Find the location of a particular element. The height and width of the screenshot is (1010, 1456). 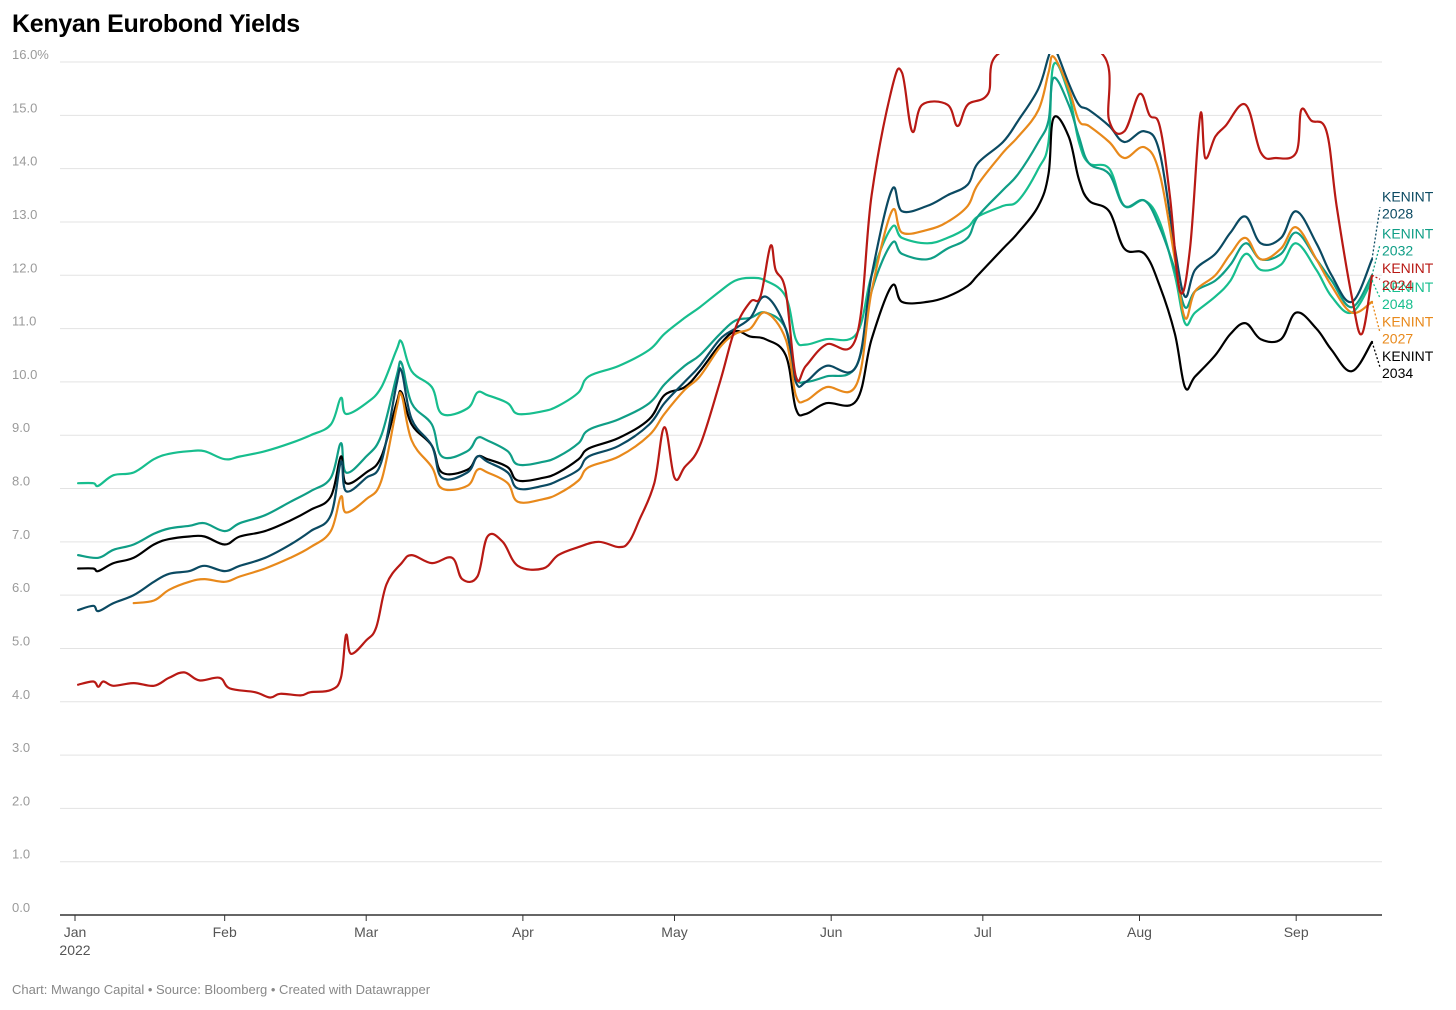

y-tick-label: 12.0 is located at coordinates (24, 267).